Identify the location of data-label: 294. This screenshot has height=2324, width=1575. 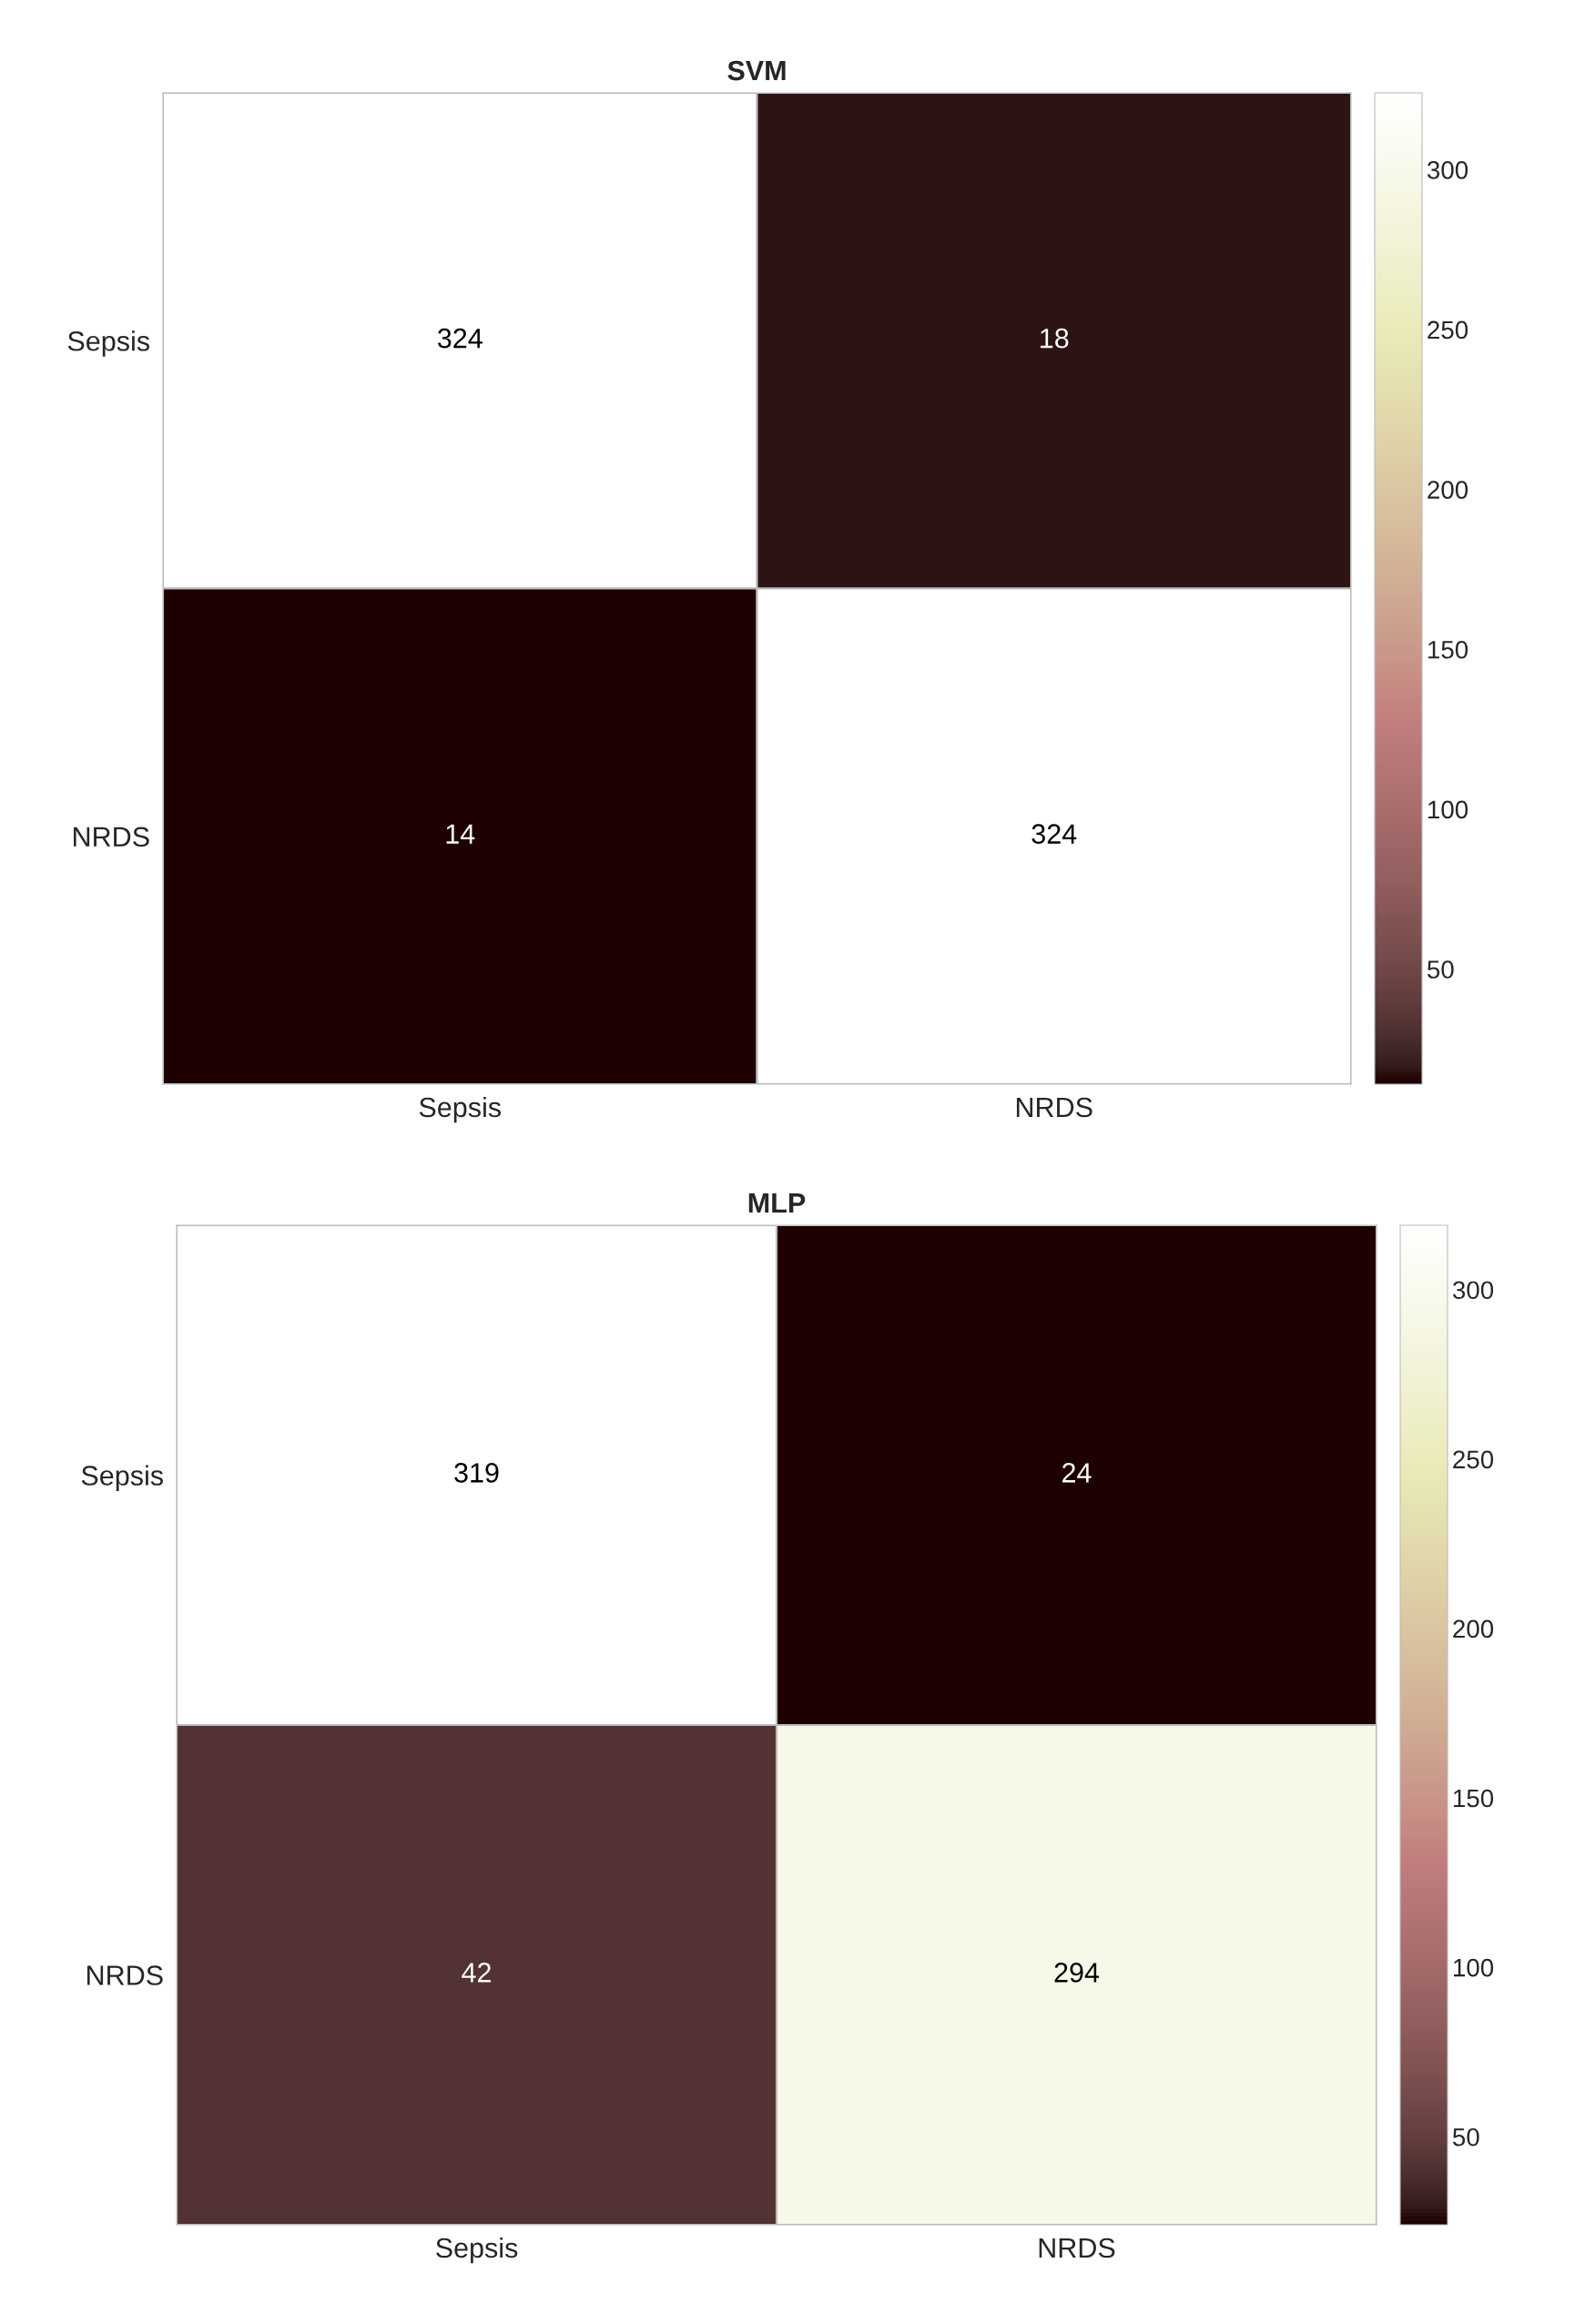
(1077, 1973).